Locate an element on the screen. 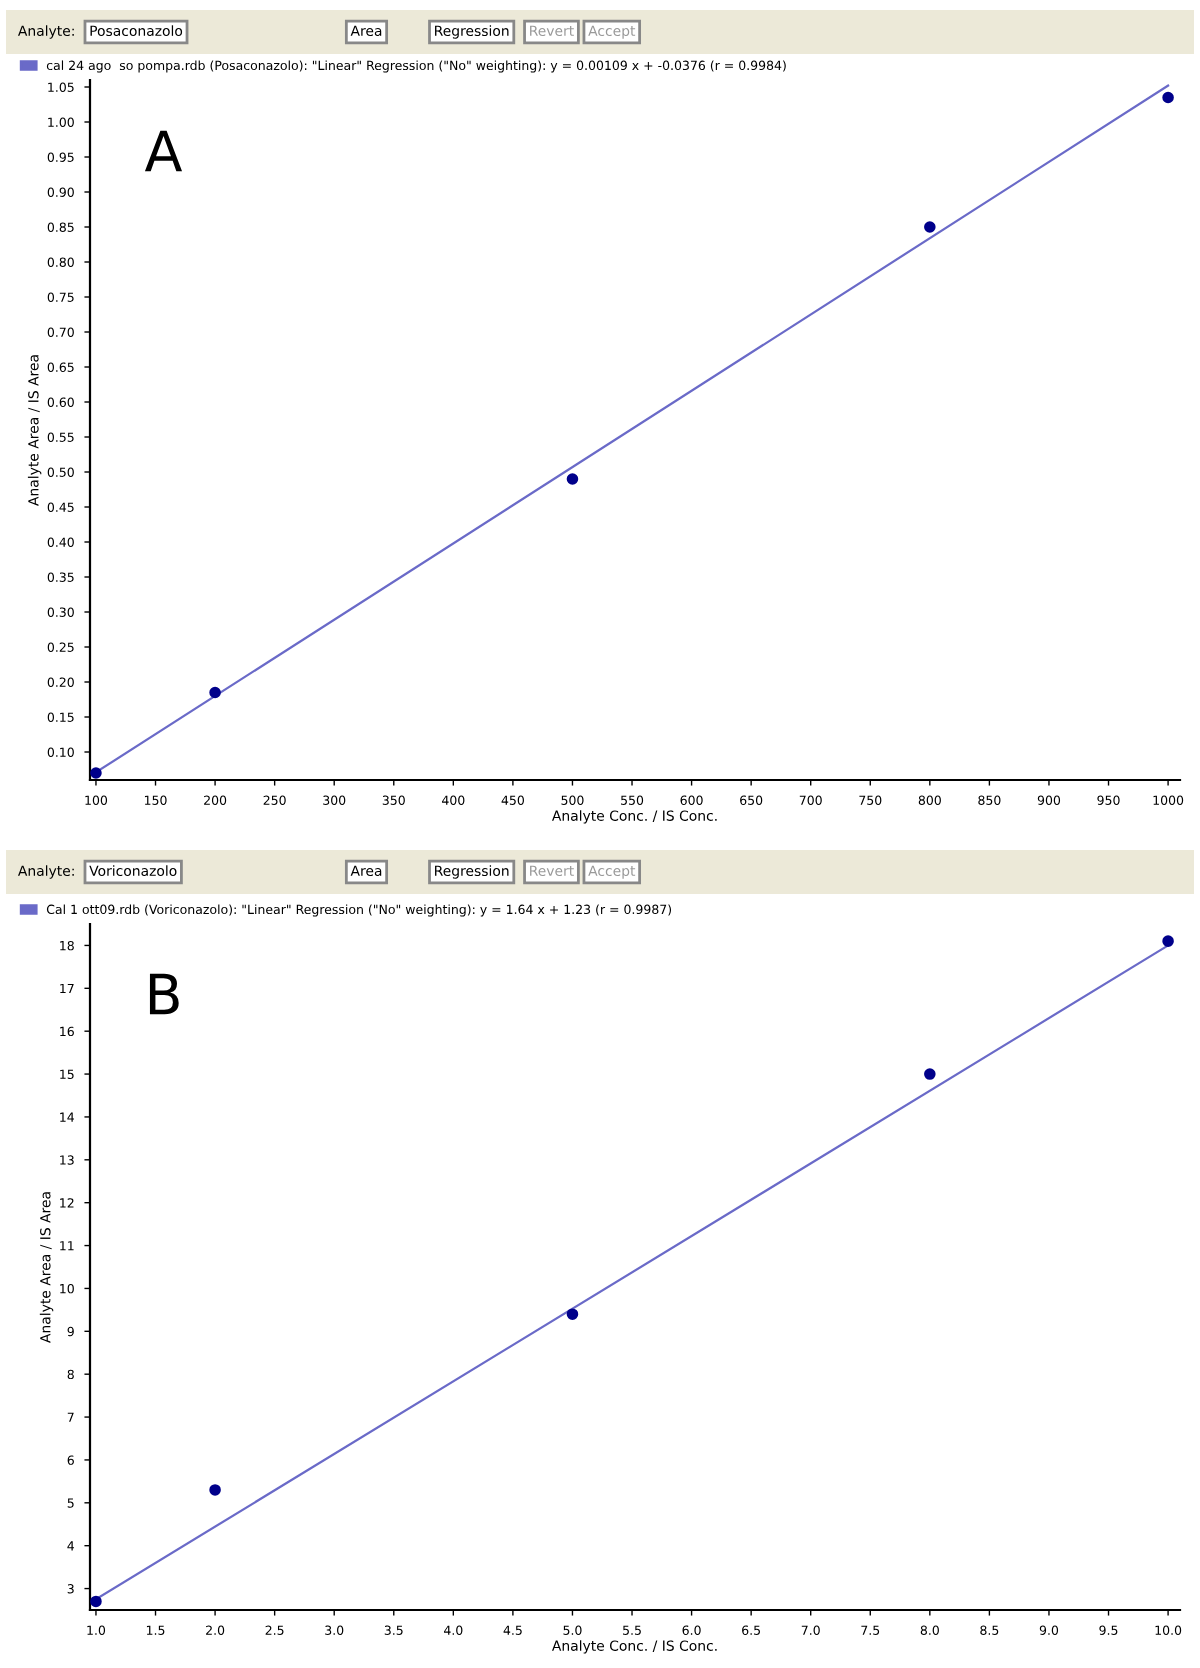  text: B is located at coordinates (164, 994).